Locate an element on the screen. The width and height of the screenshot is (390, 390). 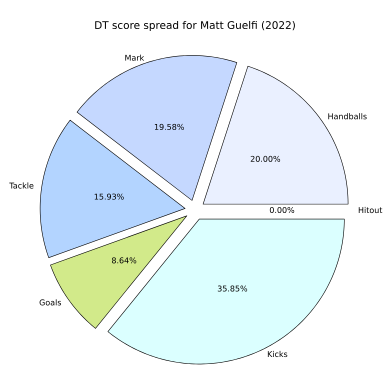
chart-title: DT score spread for Matt Guelfi (2022) is located at coordinates (195, 26).